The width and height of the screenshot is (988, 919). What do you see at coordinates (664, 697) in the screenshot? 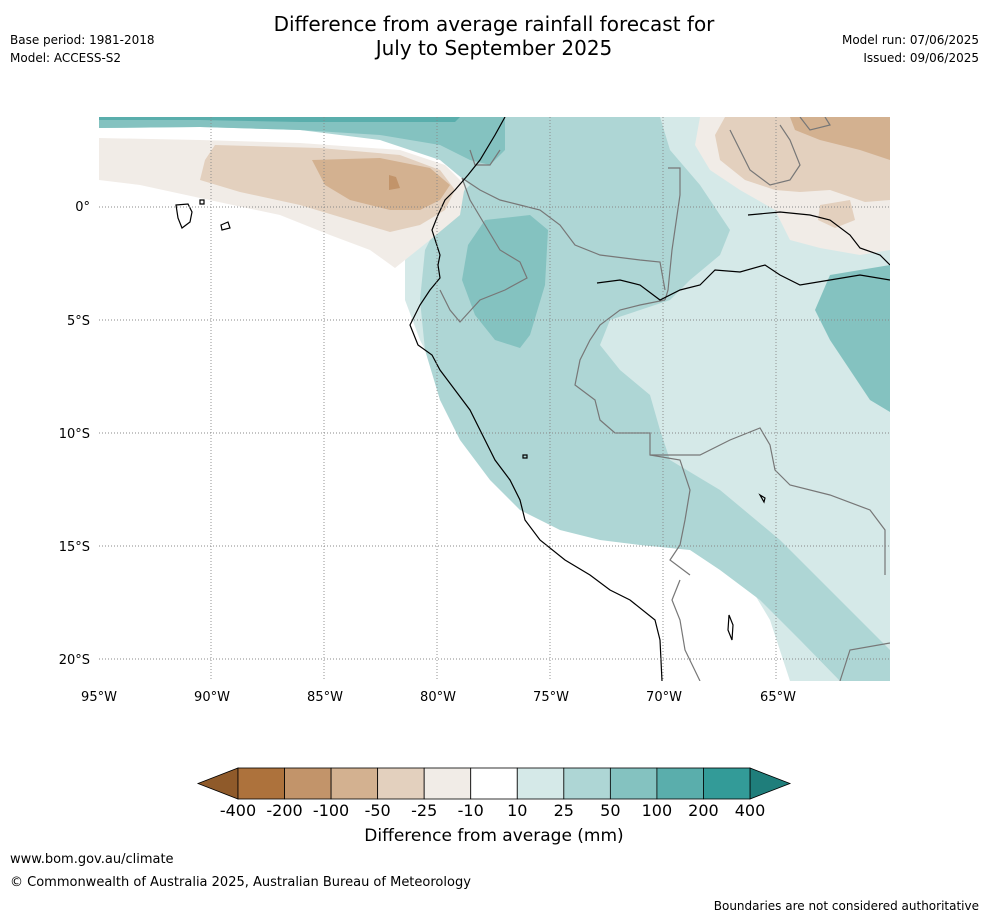
I see `lon-label-70w: 70°W` at bounding box center [664, 697].